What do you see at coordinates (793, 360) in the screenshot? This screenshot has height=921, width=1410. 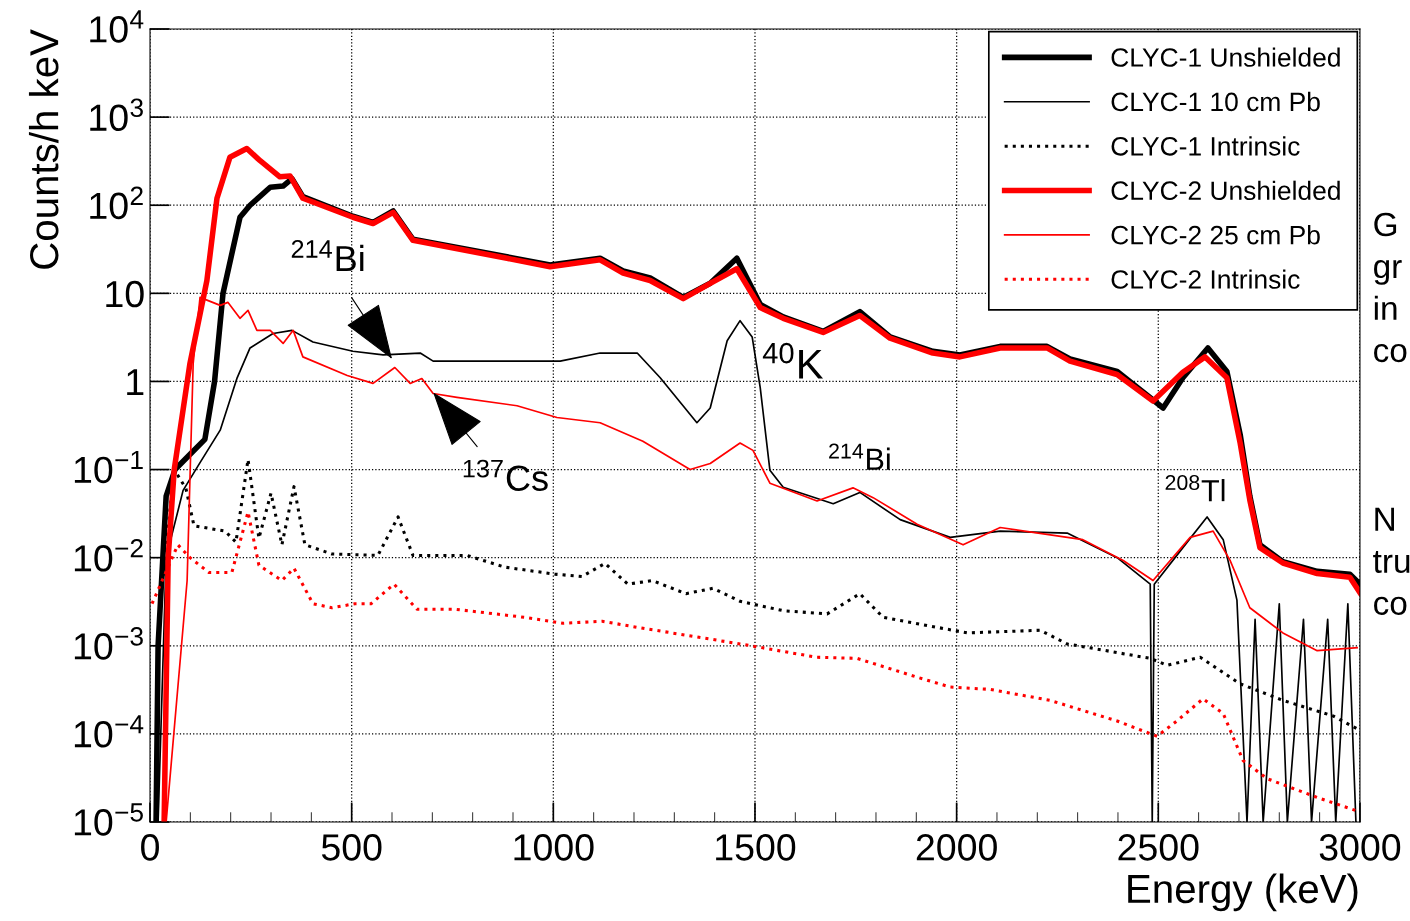 I see `annotation: $^{40}$K` at bounding box center [793, 360].